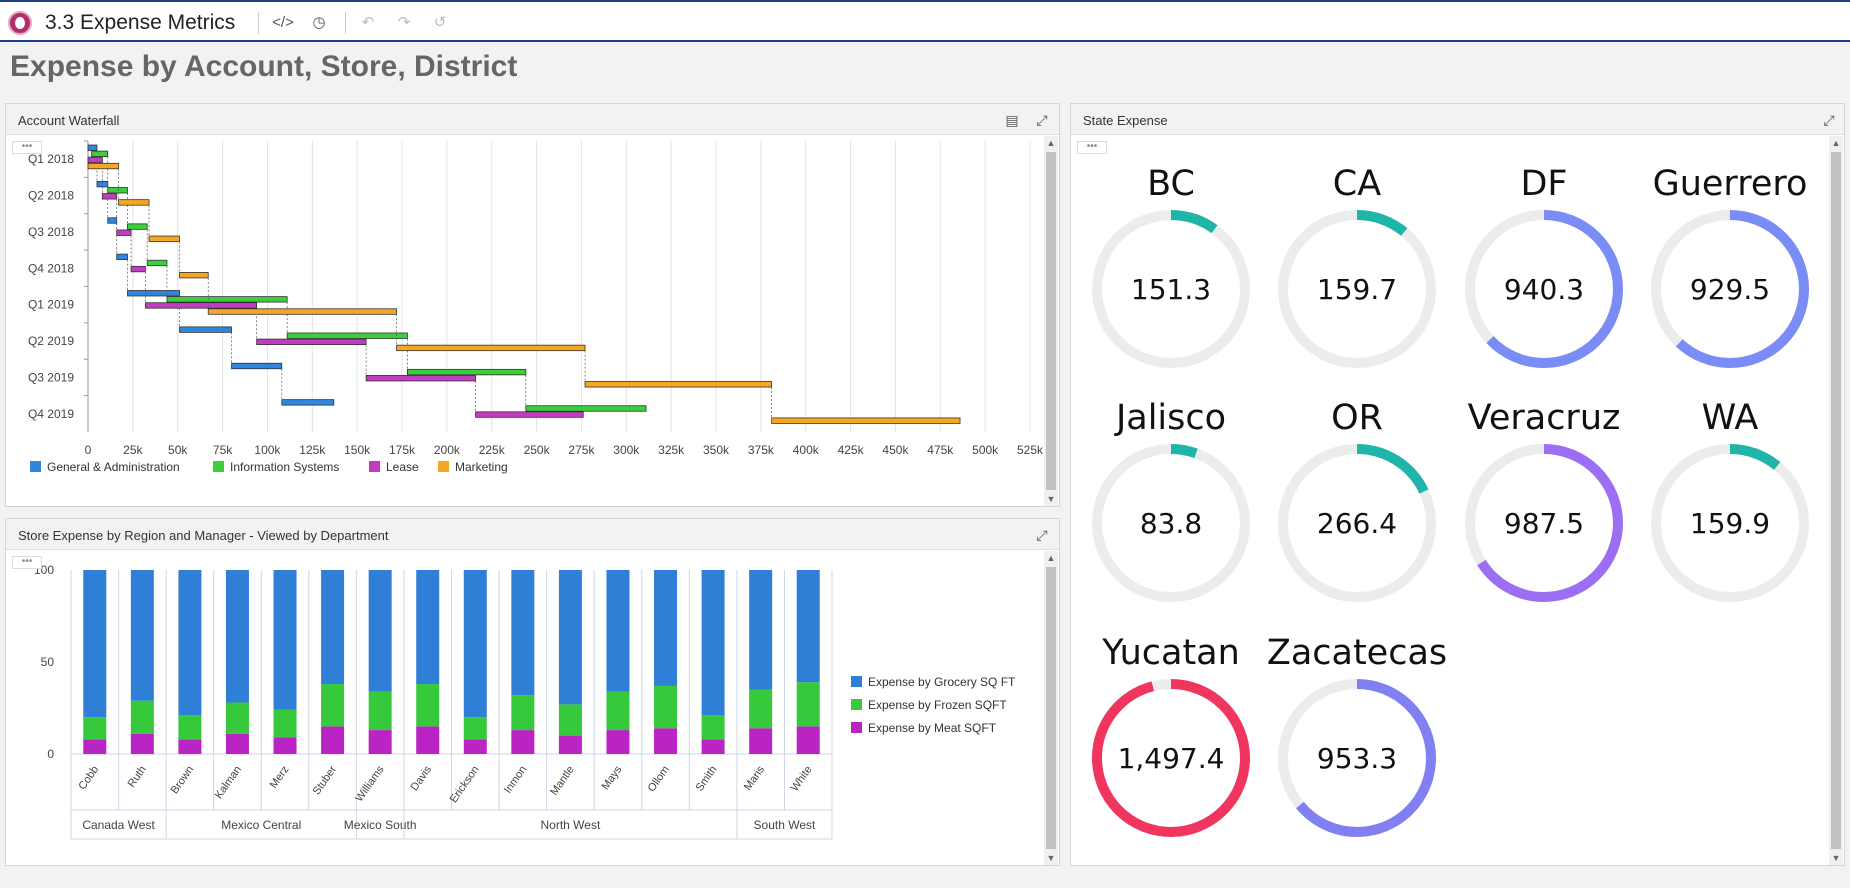 Image resolution: width=1850 pixels, height=888 pixels. I want to click on x-tick-label: Williams, so click(370, 783).